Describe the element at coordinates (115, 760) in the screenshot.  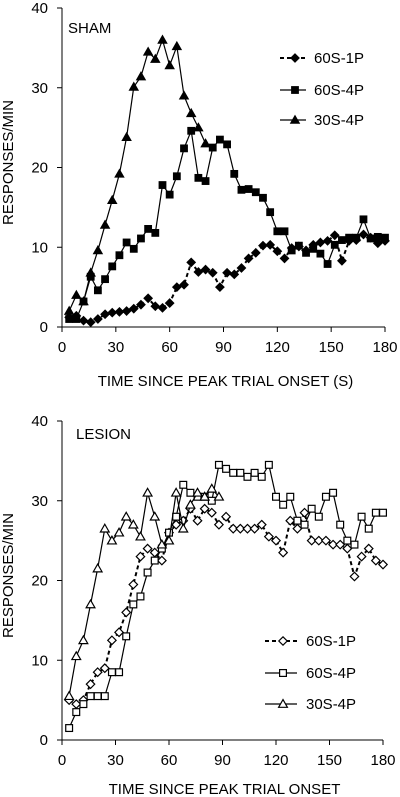
I see `c1-x-tick-label: 30` at that location.